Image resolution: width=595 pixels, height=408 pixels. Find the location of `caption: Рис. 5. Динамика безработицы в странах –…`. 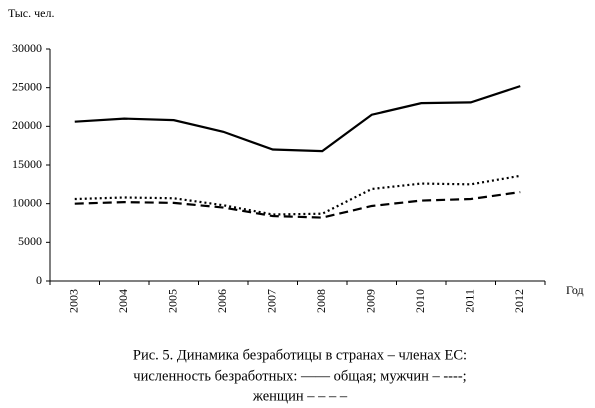

caption: Рис. 5. Динамика безработицы в странах –… is located at coordinates (300, 355).